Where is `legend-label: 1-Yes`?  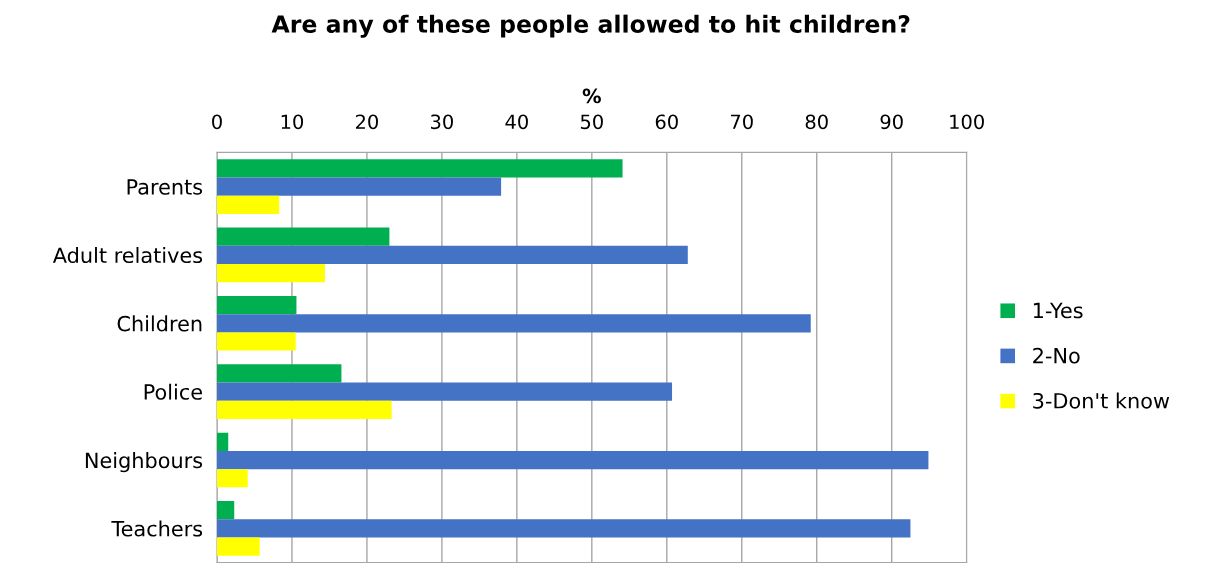 legend-label: 1-Yes is located at coordinates (1058, 310).